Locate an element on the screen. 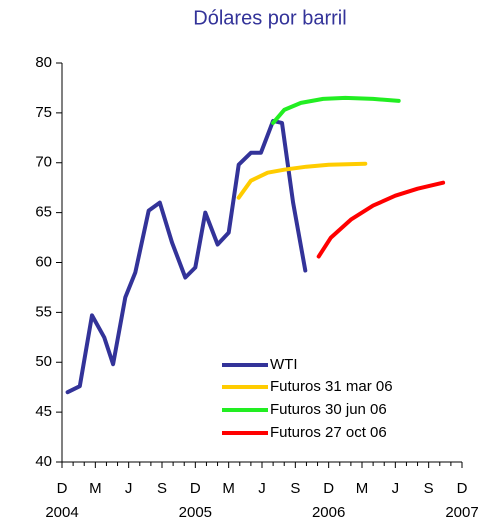  y-tick-label: 60 is located at coordinates (43, 261).